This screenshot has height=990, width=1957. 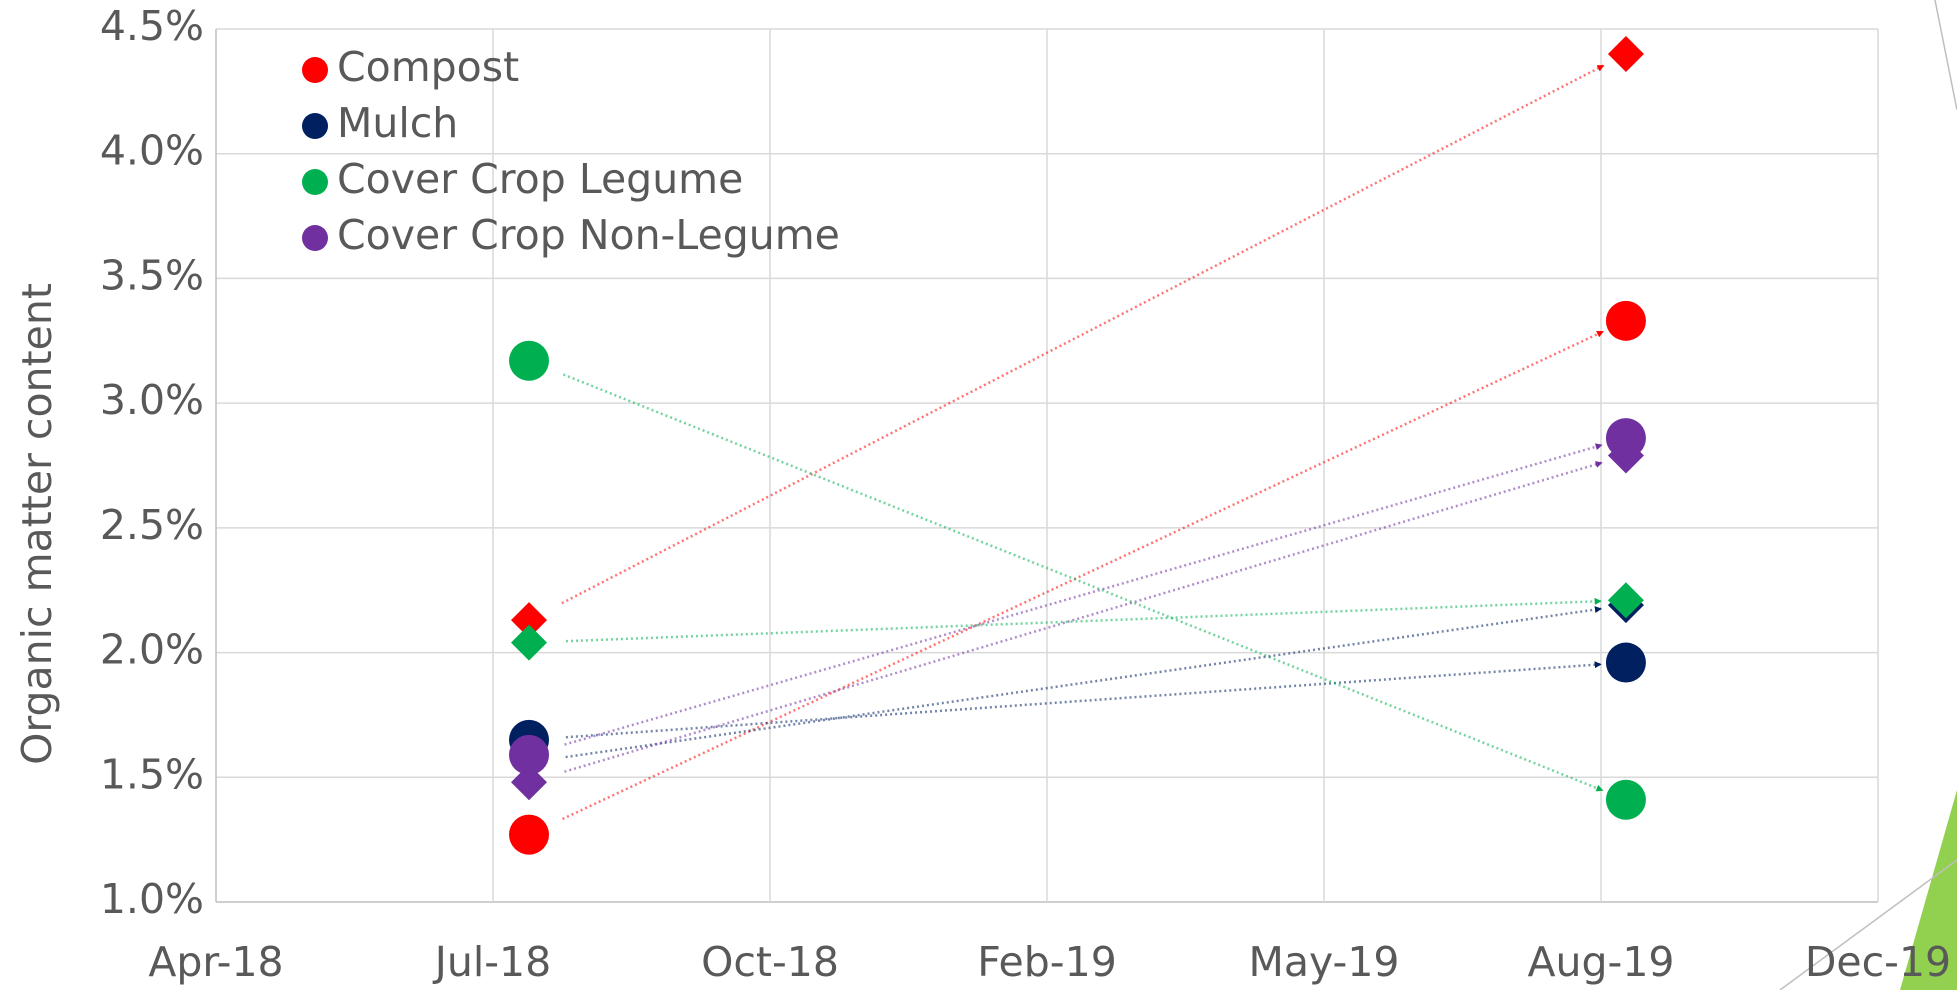 What do you see at coordinates (397, 123) in the screenshot?
I see `legend-label: Mulch` at bounding box center [397, 123].